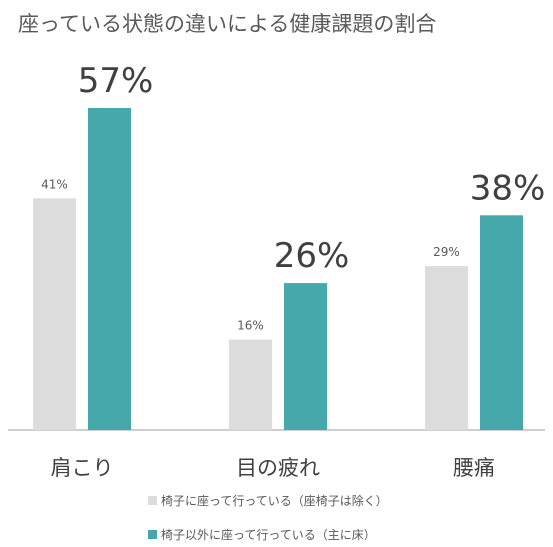  Describe the element at coordinates (54, 184) in the screenshot. I see `value-label-shoulder-chair: 41%` at that location.